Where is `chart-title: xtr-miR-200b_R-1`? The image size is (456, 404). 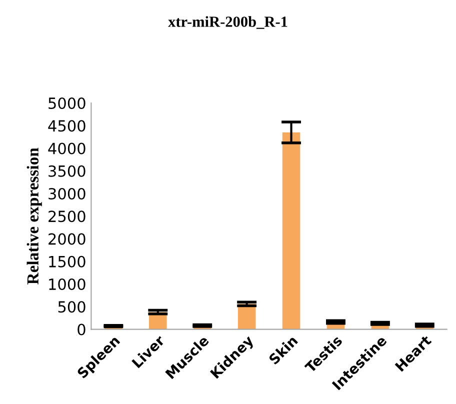
chart-title: xtr-miR-200b_R-1 is located at coordinates (228, 22).